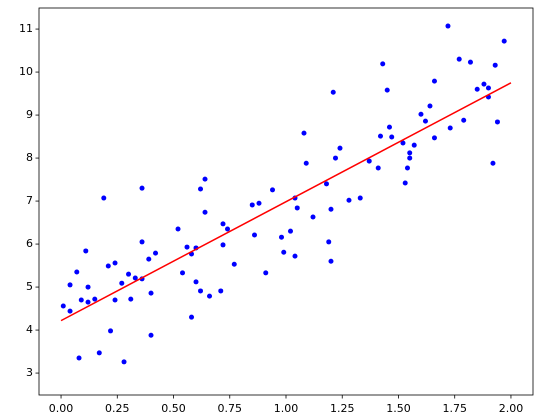 This screenshot has height=413, width=543. I want to click on x-tick-label: 1.50, so click(398, 407).